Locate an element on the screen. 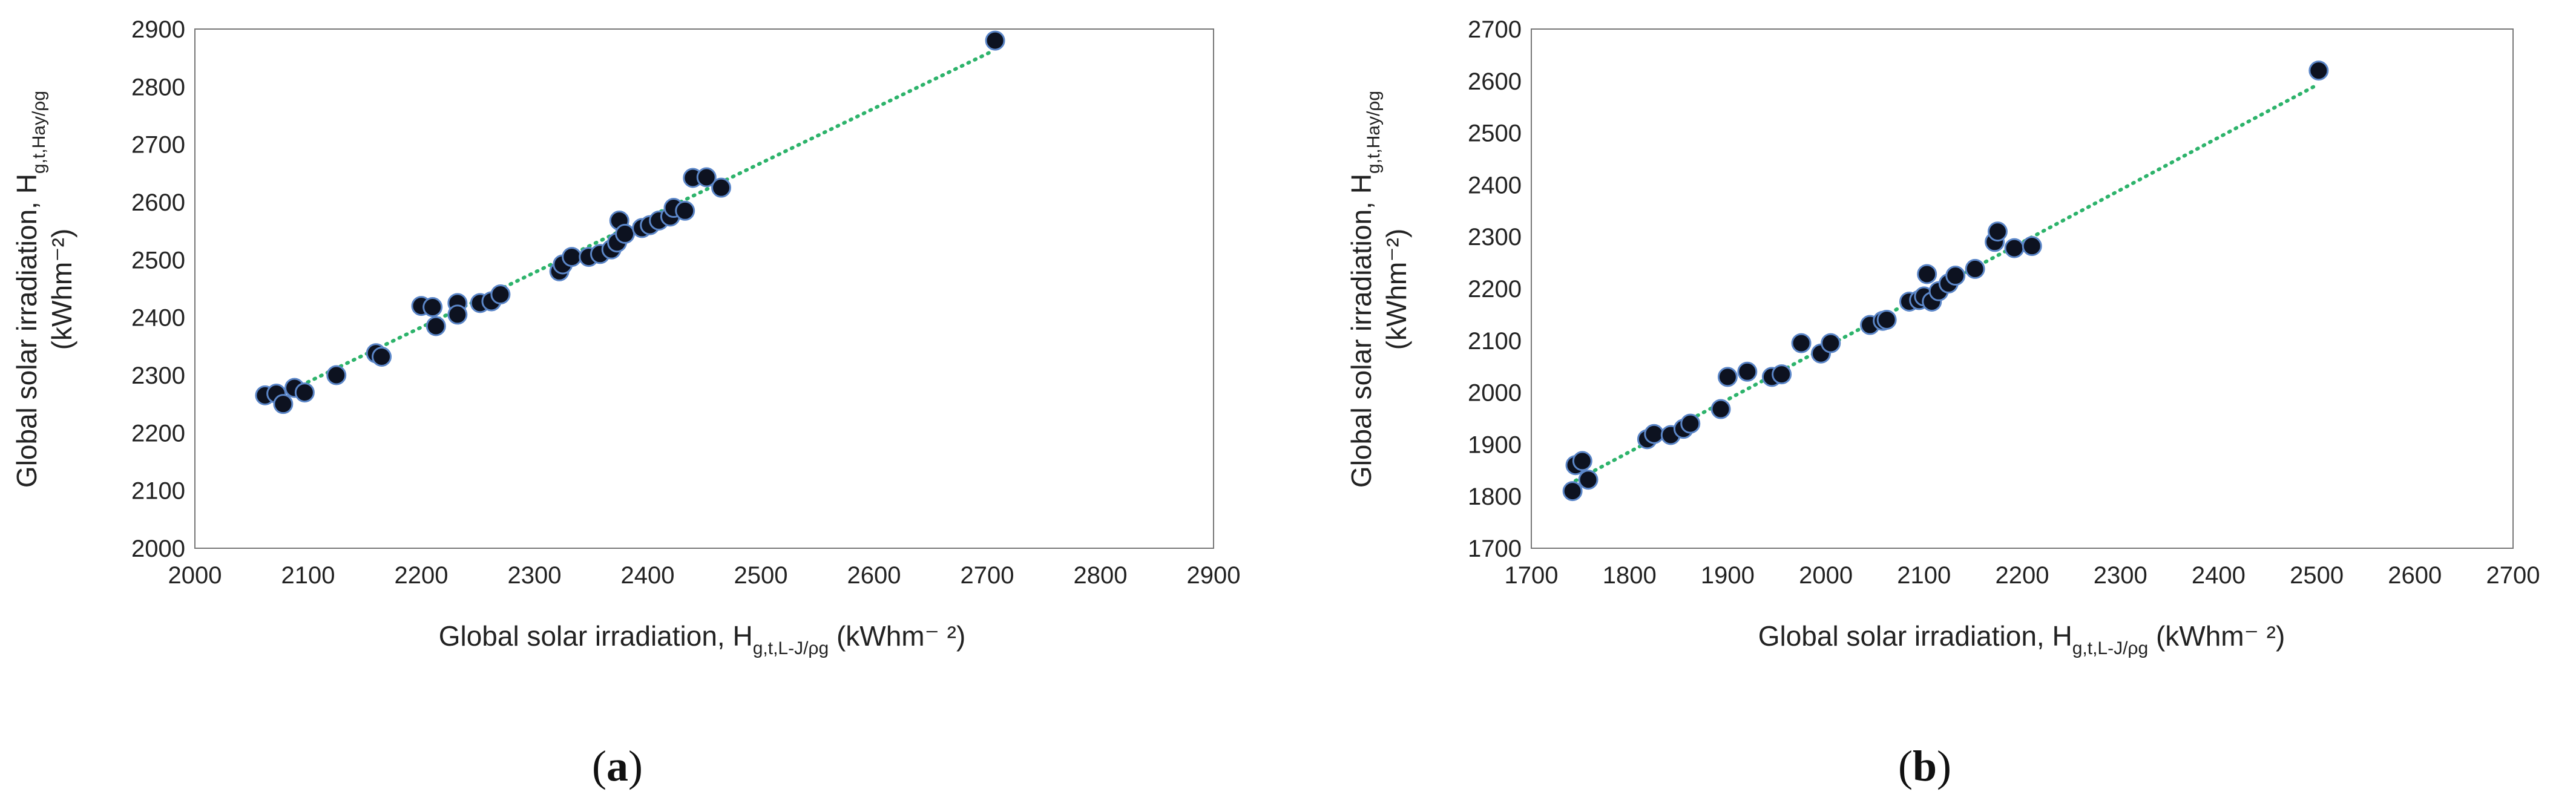  y-tick-label: 2900 is located at coordinates (158, 29).